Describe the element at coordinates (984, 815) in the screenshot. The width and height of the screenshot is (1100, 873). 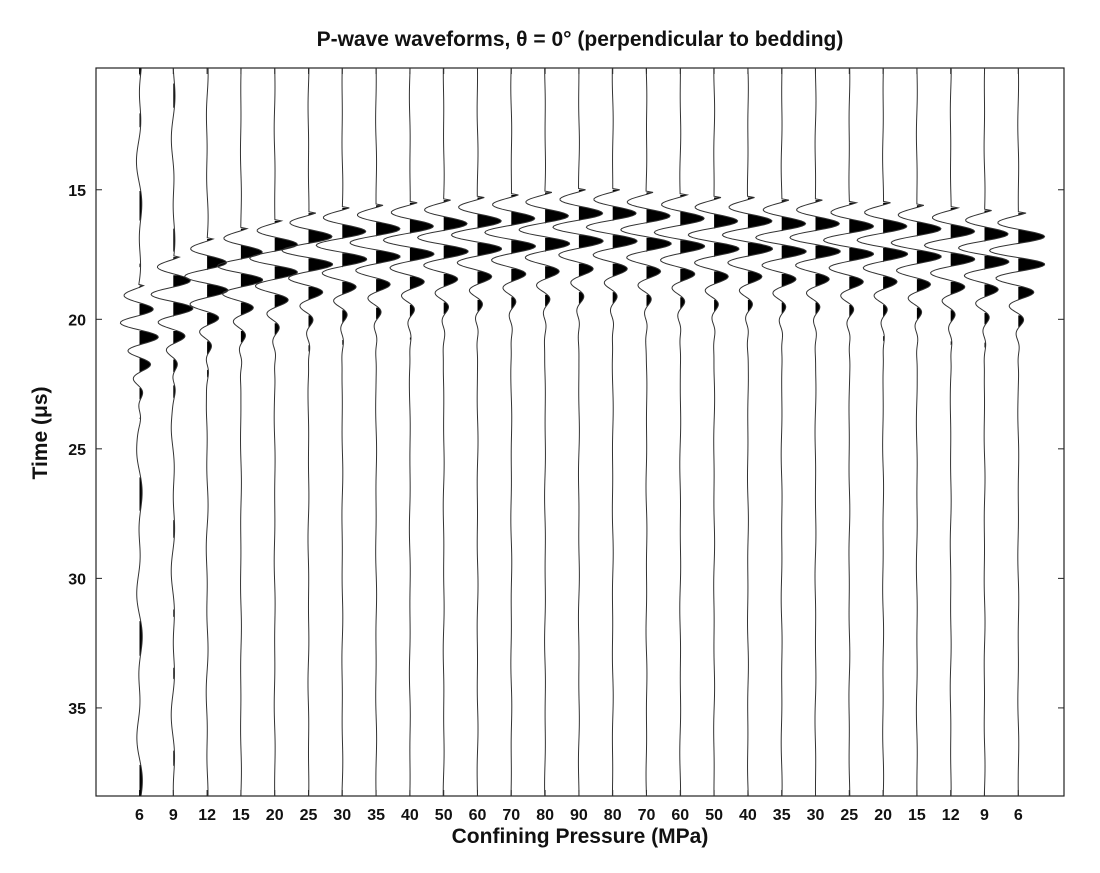
I see `x-tick-label: 9` at that location.